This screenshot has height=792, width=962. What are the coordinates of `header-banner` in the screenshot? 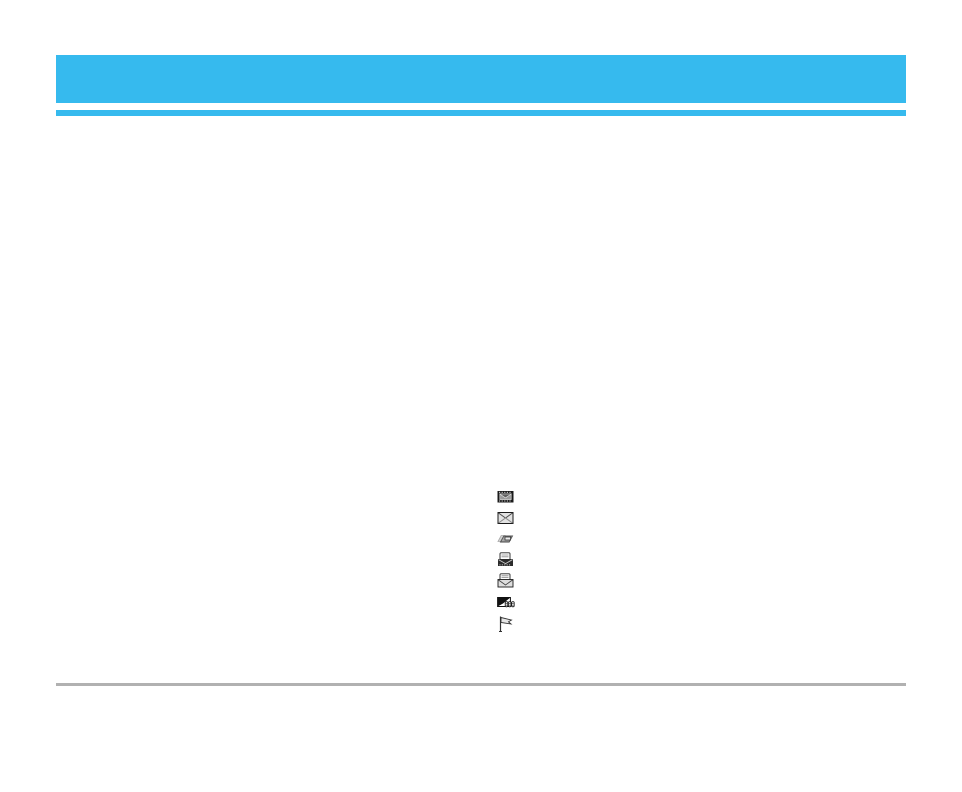 It's located at (481, 79).